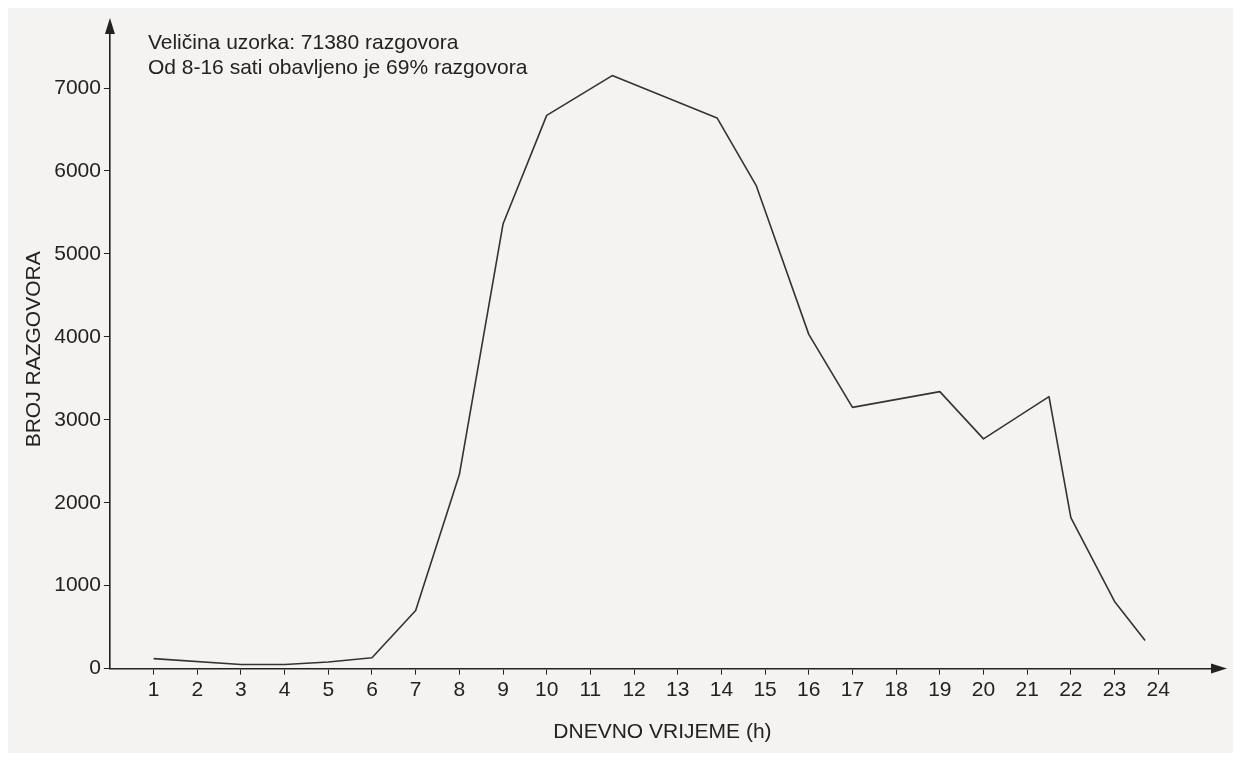 The width and height of the screenshot is (1241, 762). I want to click on x-tick-label: 10, so click(547, 688).